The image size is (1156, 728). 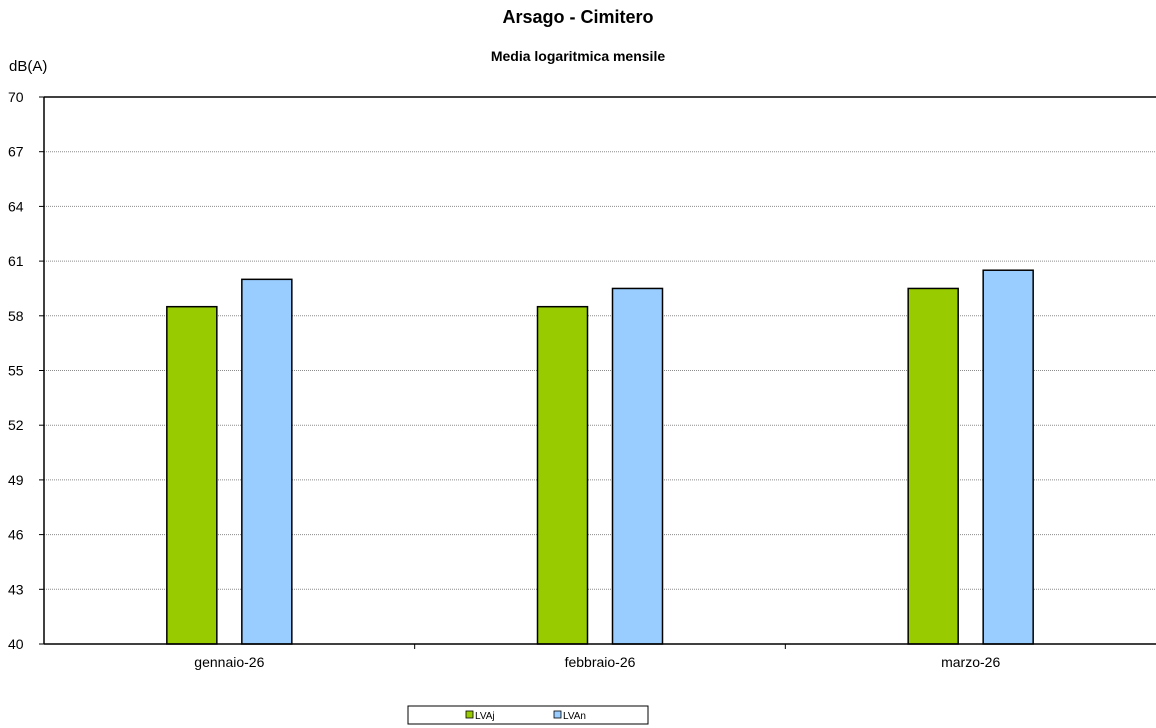 I want to click on y-tick-label: 46, so click(x=16, y=535).